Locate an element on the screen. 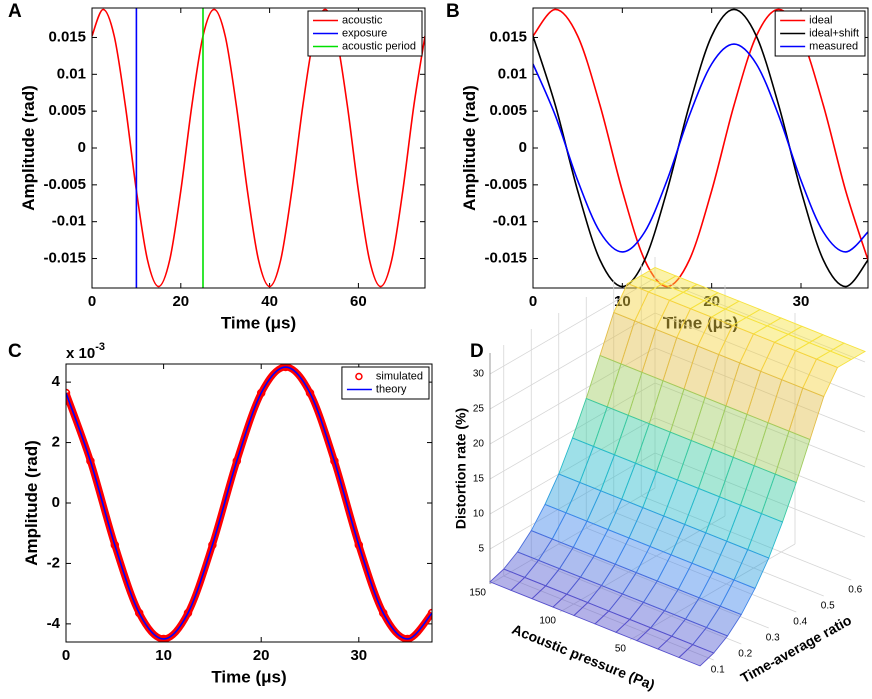  series-line is located at coordinates (700, 148).